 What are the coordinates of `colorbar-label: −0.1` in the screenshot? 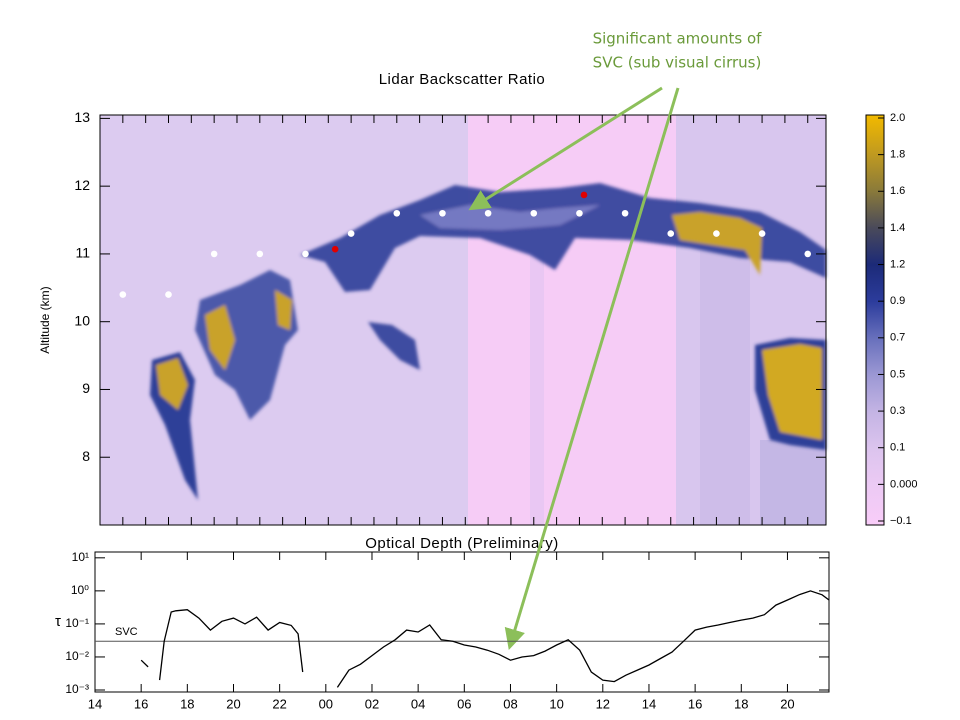 It's located at (901, 521).